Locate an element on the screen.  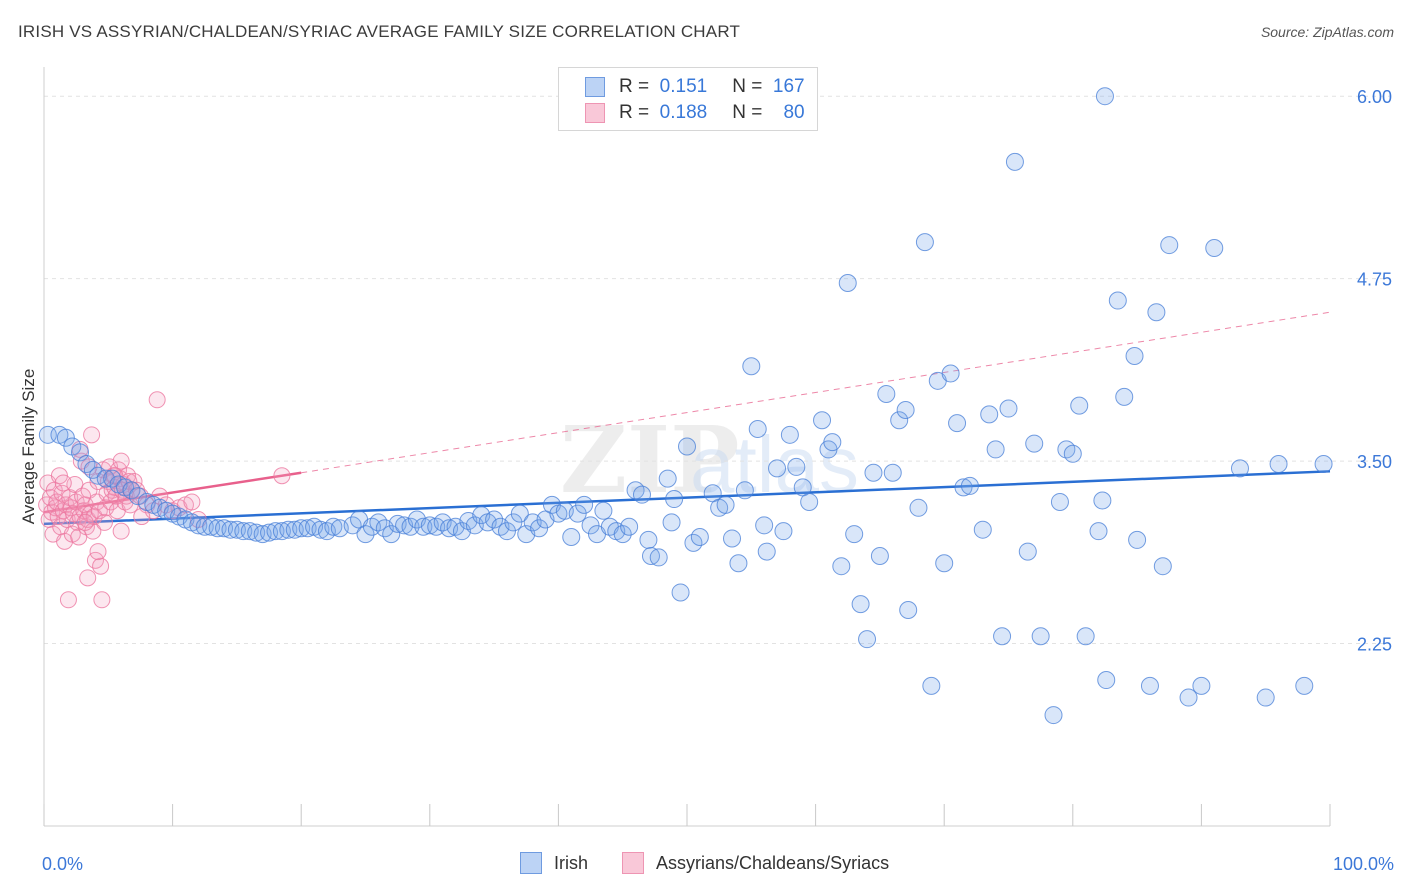
irish-legend-swatch is located at coordinates (531, 863).